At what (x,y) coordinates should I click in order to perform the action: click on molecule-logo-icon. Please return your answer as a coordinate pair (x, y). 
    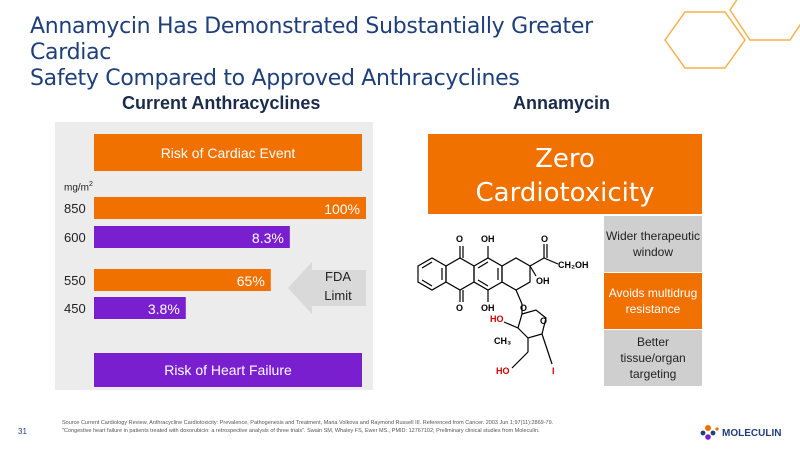
    Looking at the image, I should click on (709, 432).